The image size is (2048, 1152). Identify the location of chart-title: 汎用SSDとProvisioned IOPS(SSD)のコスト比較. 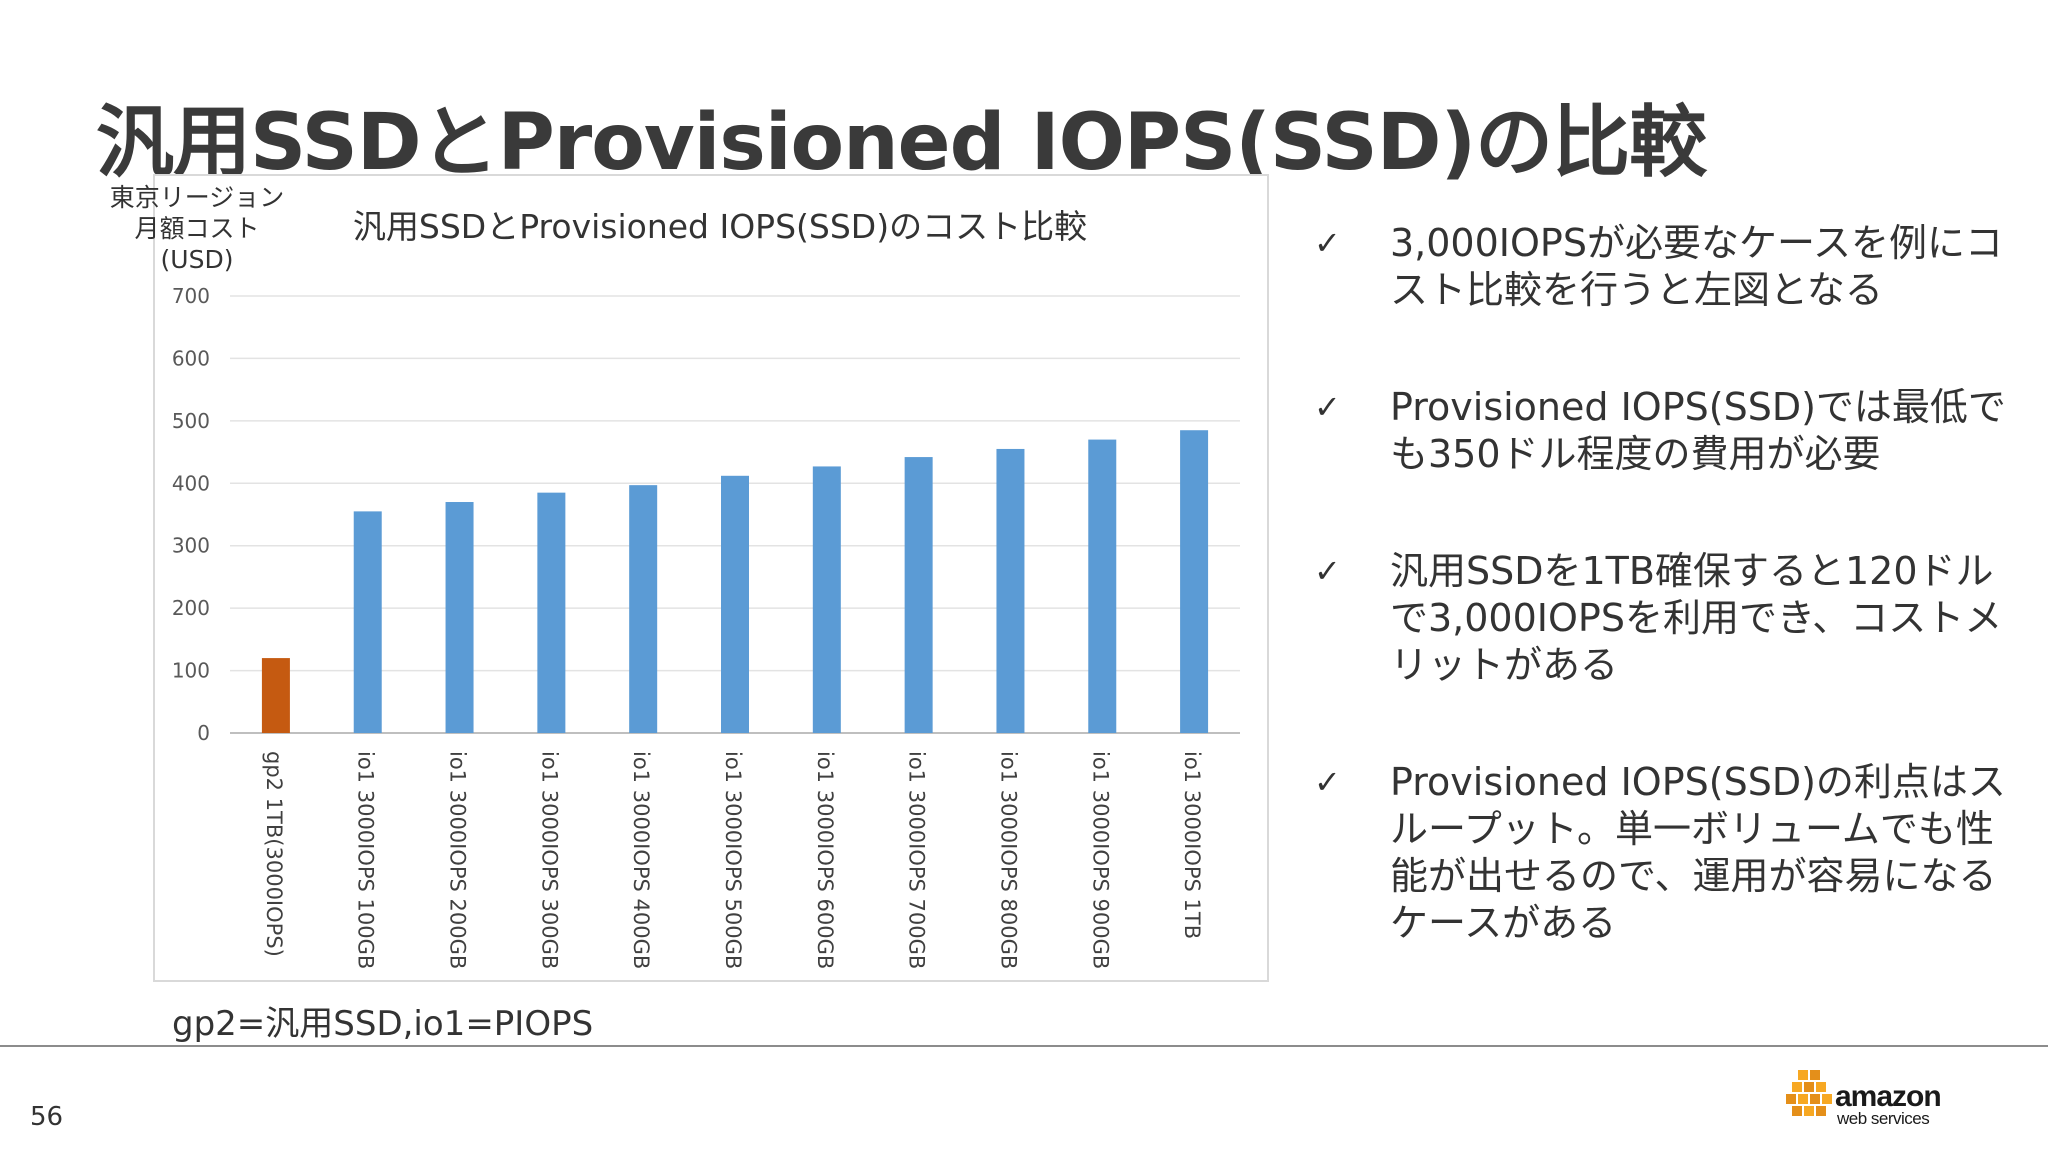
(720, 226).